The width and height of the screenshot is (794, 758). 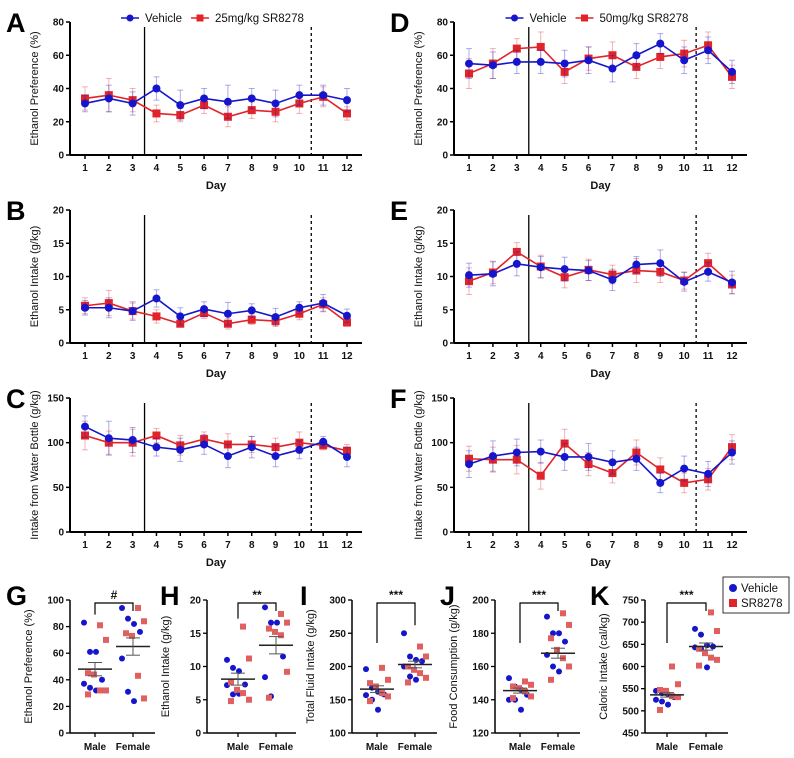 I want to click on panel-letter: G, so click(x=16, y=596).